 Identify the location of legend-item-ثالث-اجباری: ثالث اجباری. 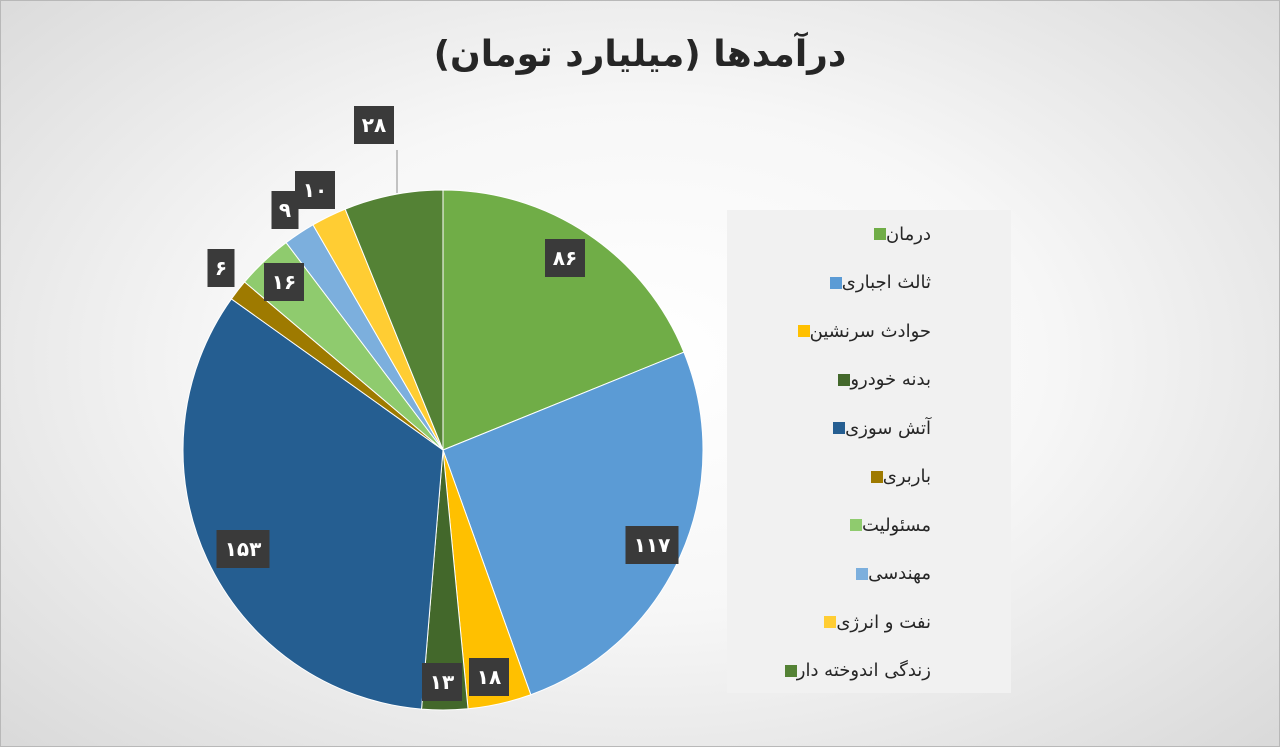
(877, 283).